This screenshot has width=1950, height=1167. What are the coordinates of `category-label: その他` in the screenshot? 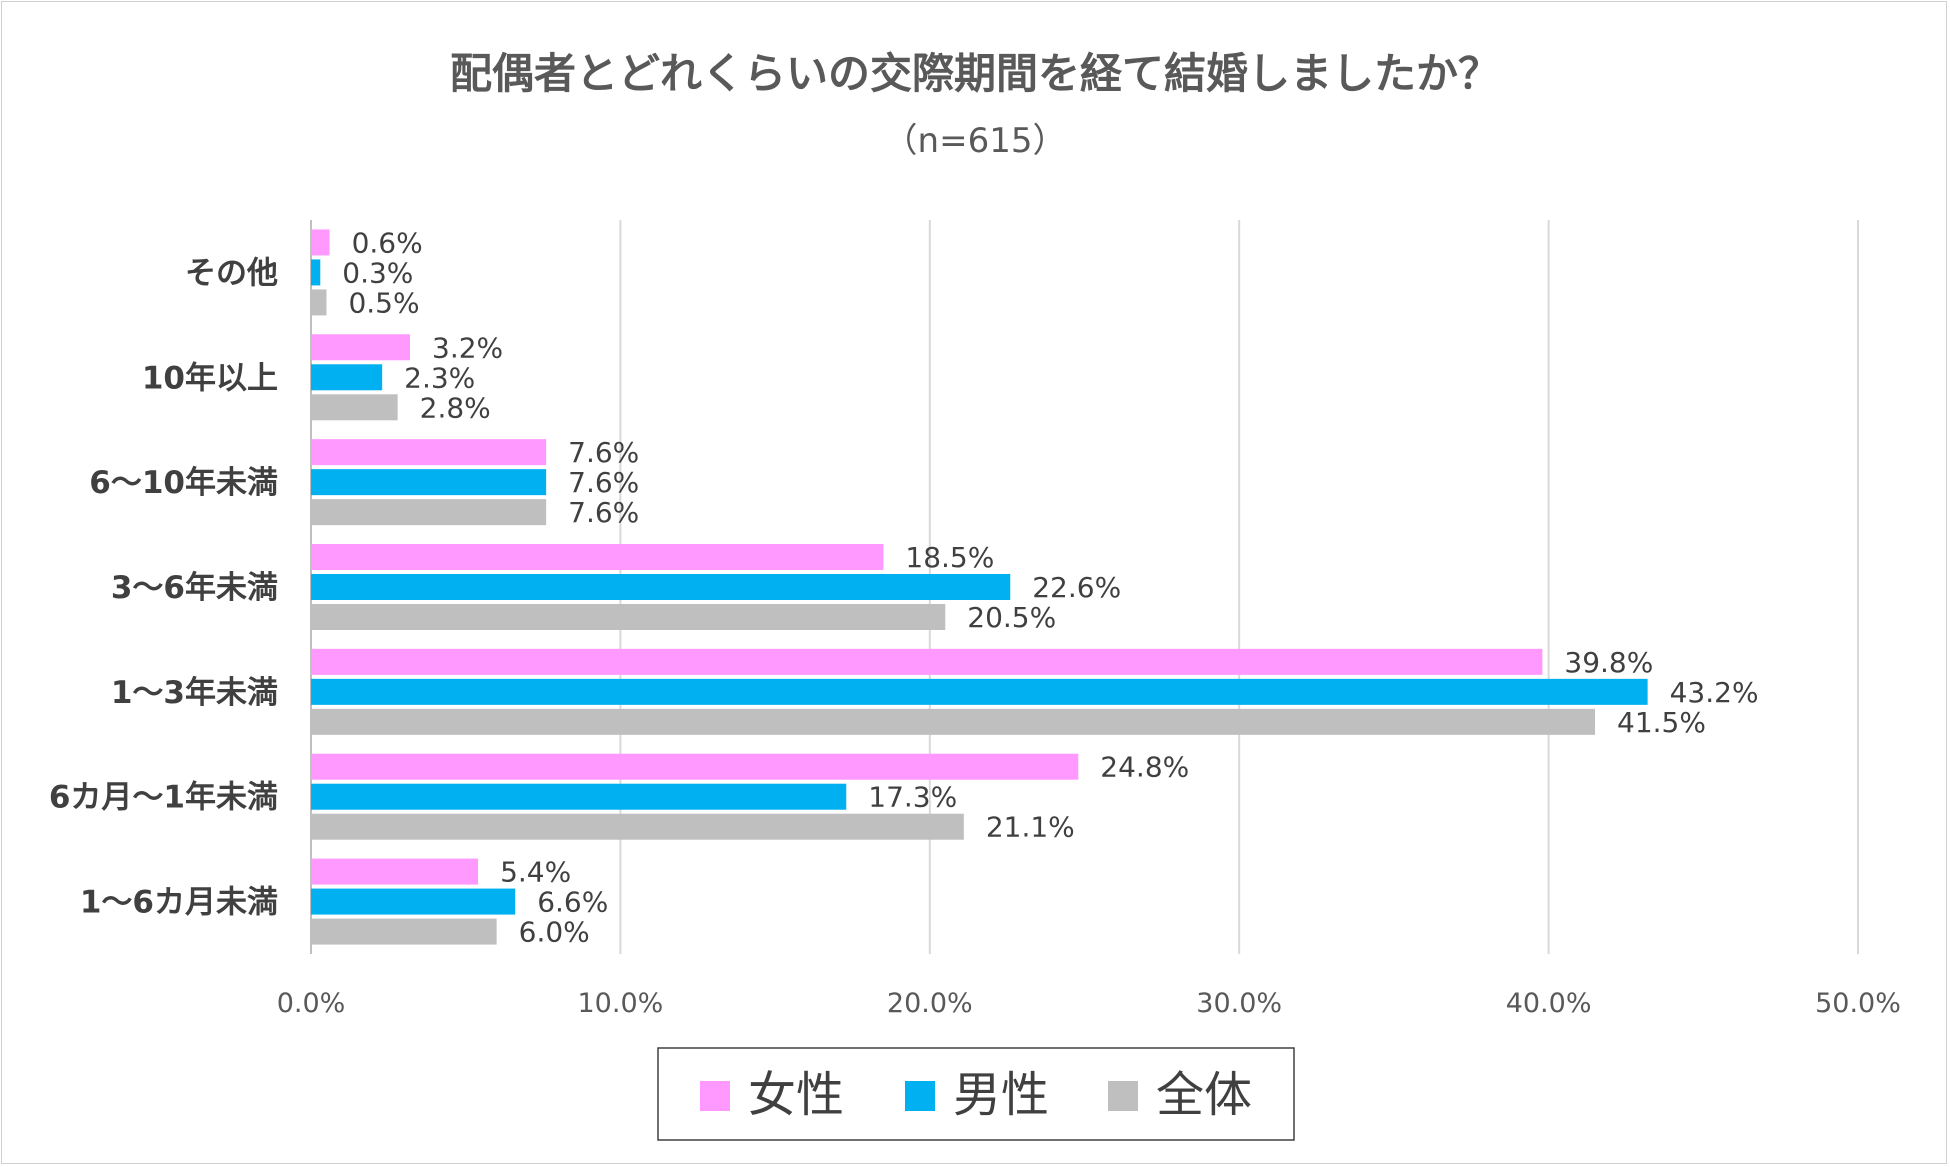 It's located at (231, 273).